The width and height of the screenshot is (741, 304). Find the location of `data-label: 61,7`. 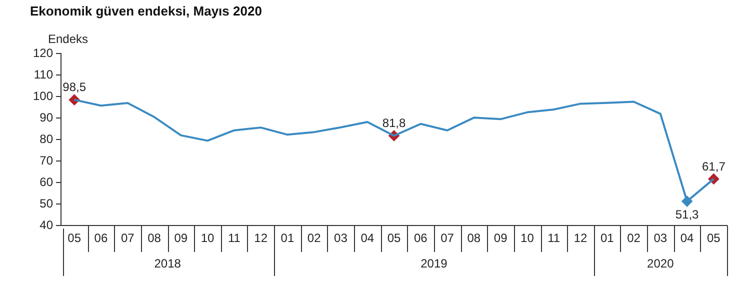

data-label: 61,7 is located at coordinates (714, 166).